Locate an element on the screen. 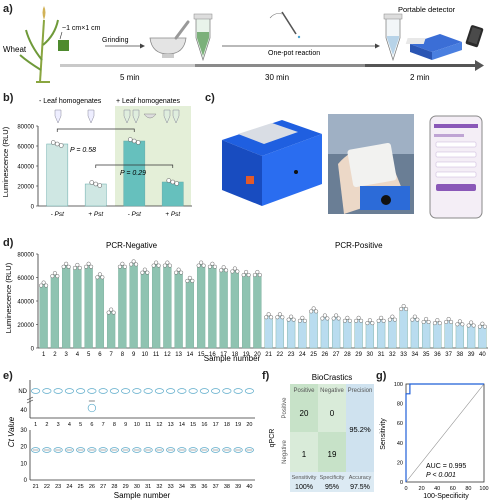 Image resolution: width=490 pixels, height=500 pixels. x-tick-label: 5 is located at coordinates (89, 355).